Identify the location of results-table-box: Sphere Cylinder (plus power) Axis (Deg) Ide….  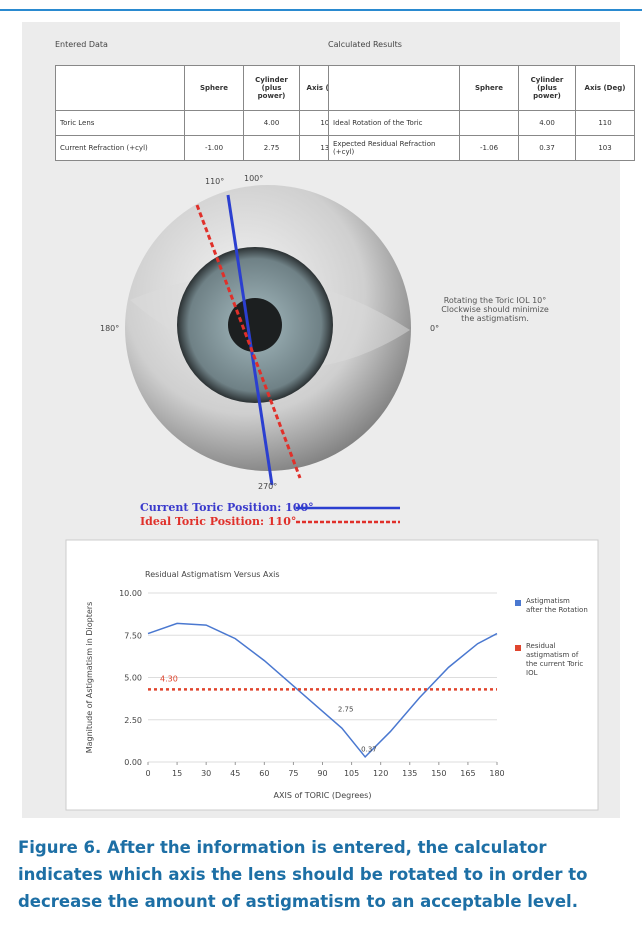
(481, 113).